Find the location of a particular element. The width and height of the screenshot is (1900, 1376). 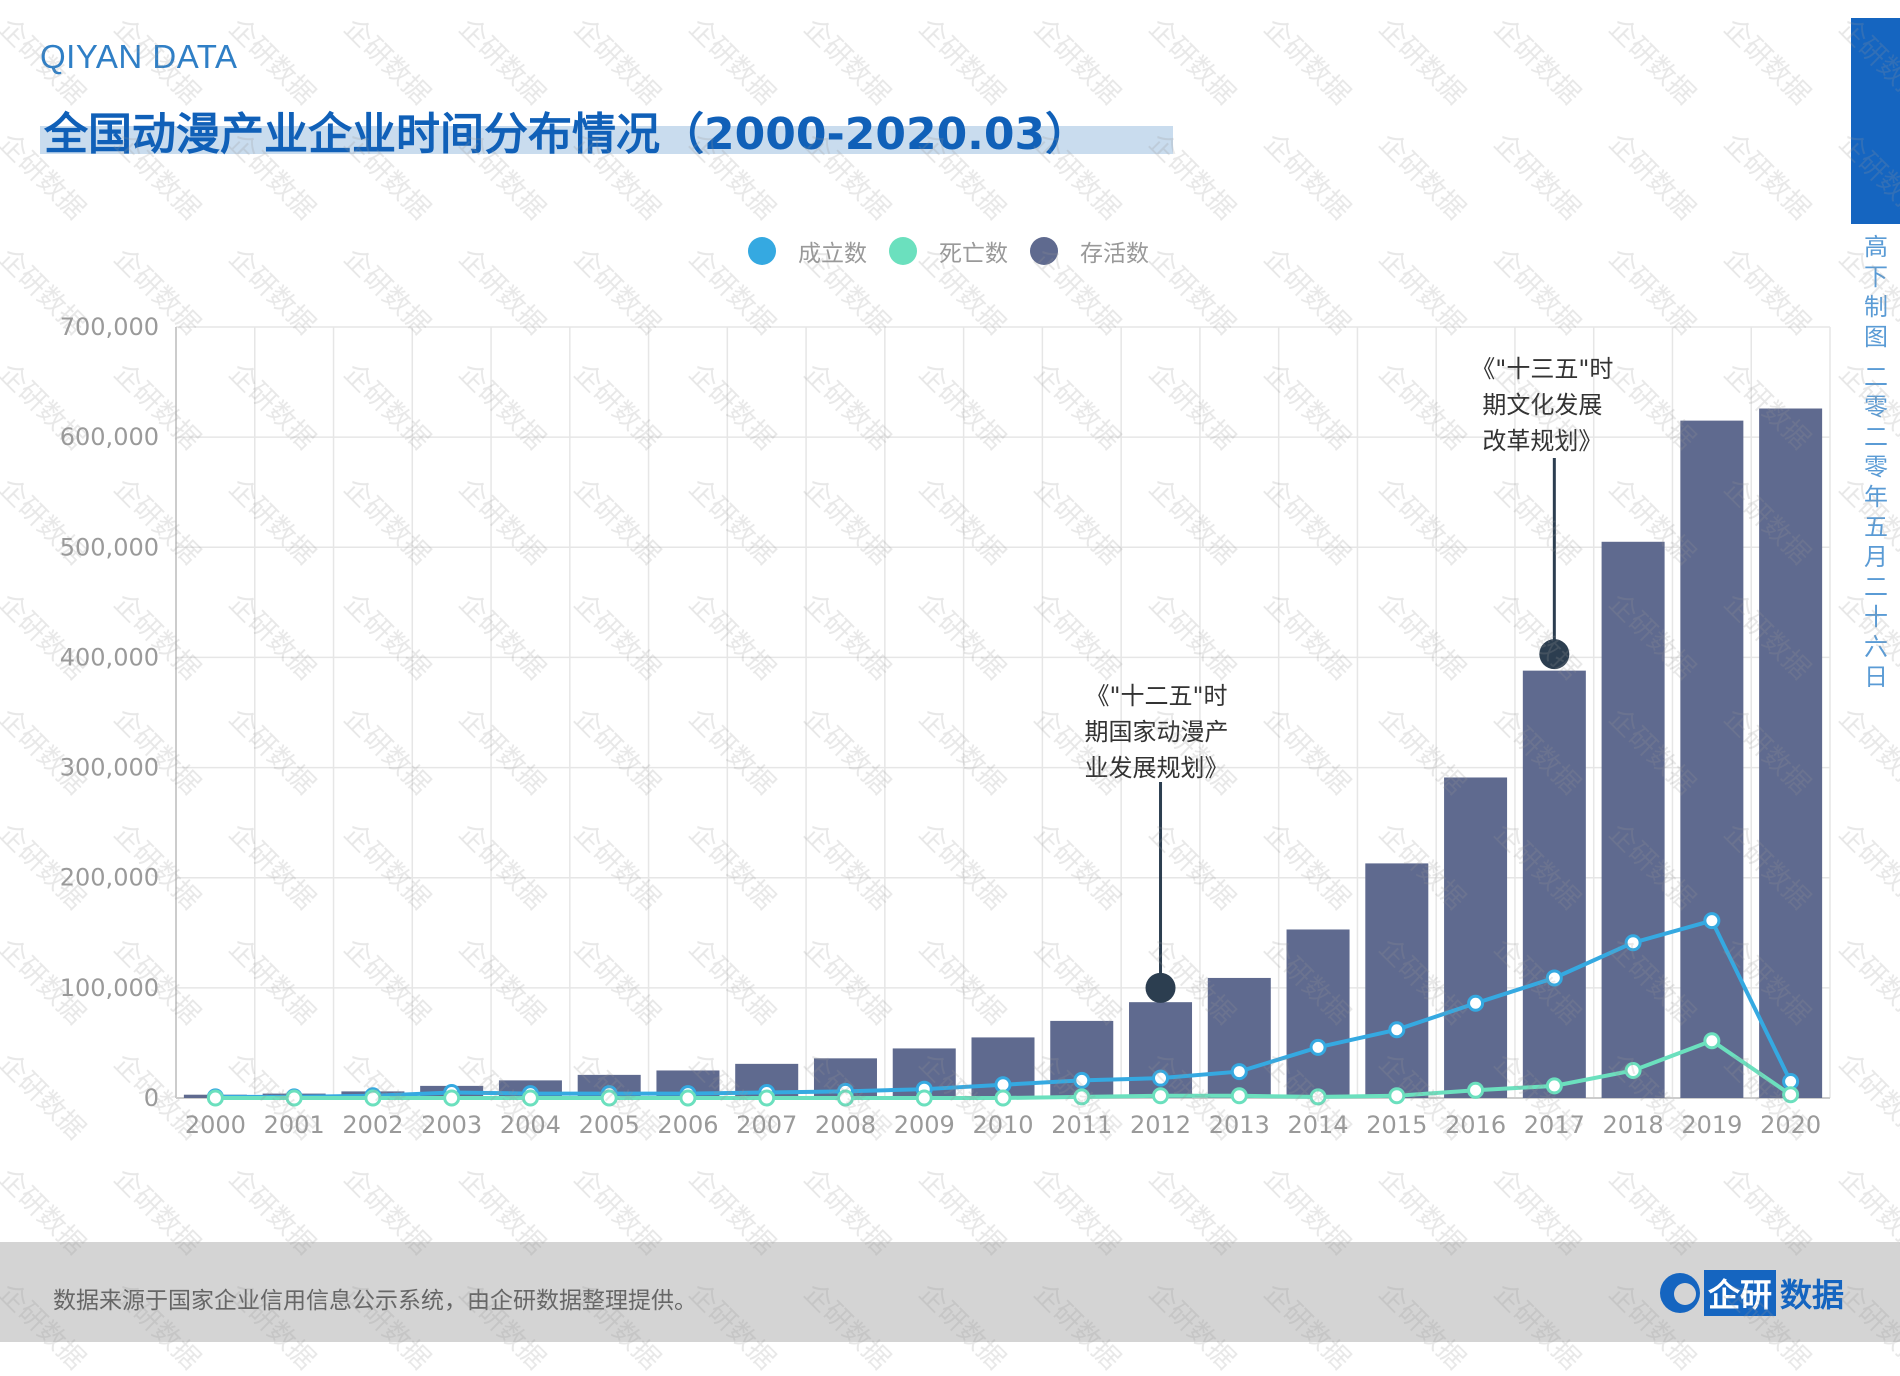

x-tick-label: 2015 is located at coordinates (1396, 1125).